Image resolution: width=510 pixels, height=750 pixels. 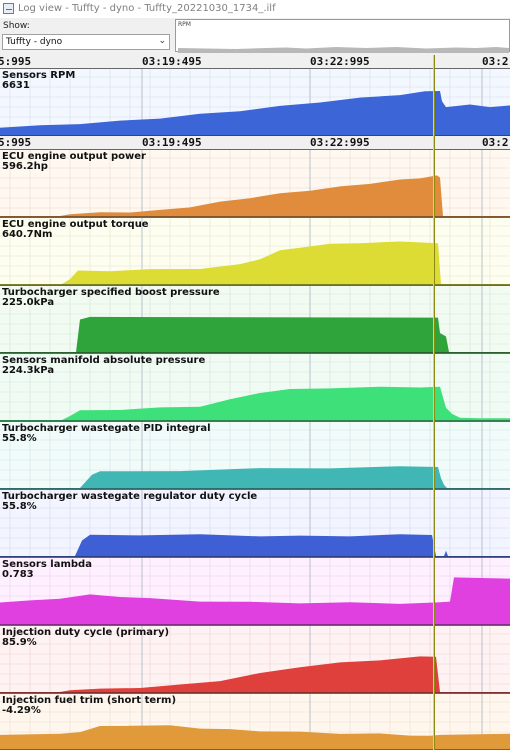 What do you see at coordinates (28, 370) in the screenshot?
I see `channel-value: 224.3kPa` at bounding box center [28, 370].